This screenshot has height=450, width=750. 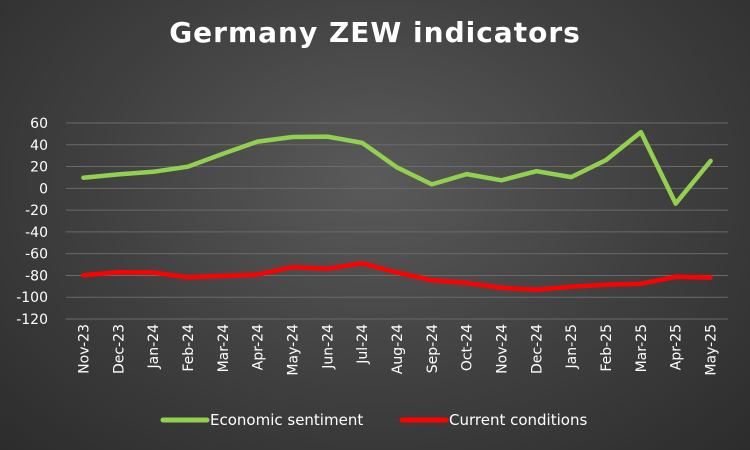 I want to click on x-tick-label: May-24, so click(x=293, y=350).